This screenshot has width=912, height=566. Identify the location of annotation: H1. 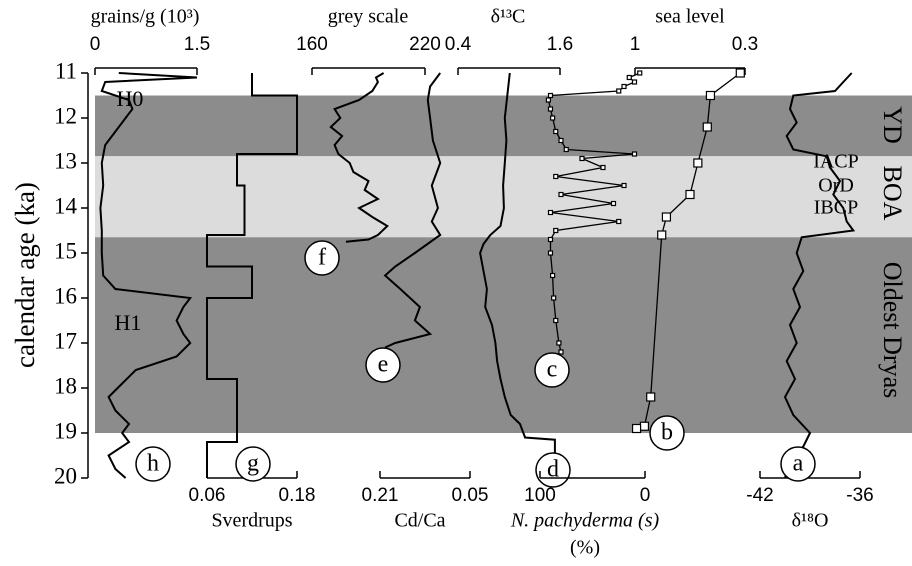
(128, 322).